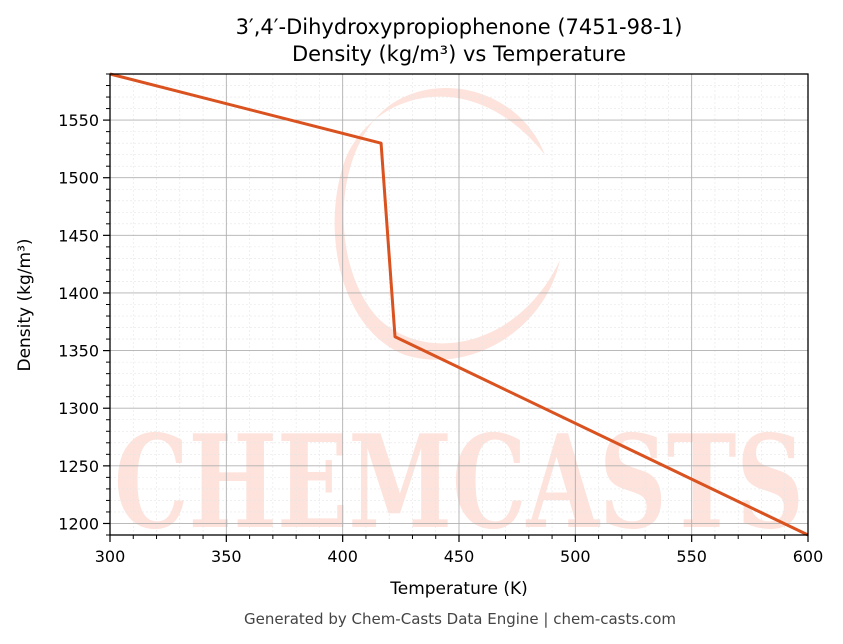 This screenshot has height=644, width=843. I want to click on x-axis-label: Temperature (K), so click(458, 589).